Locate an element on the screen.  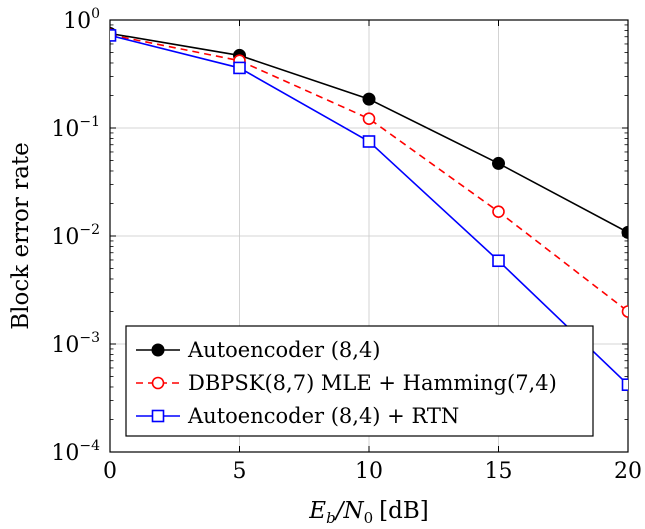
y-tick-label: 10⁻³ is located at coordinates (75, 344).